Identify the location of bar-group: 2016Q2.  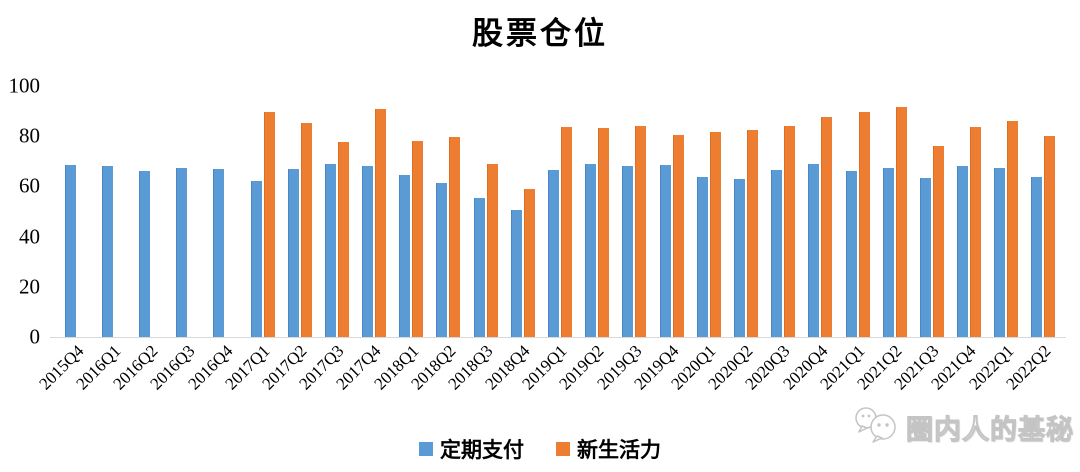
(139, 239).